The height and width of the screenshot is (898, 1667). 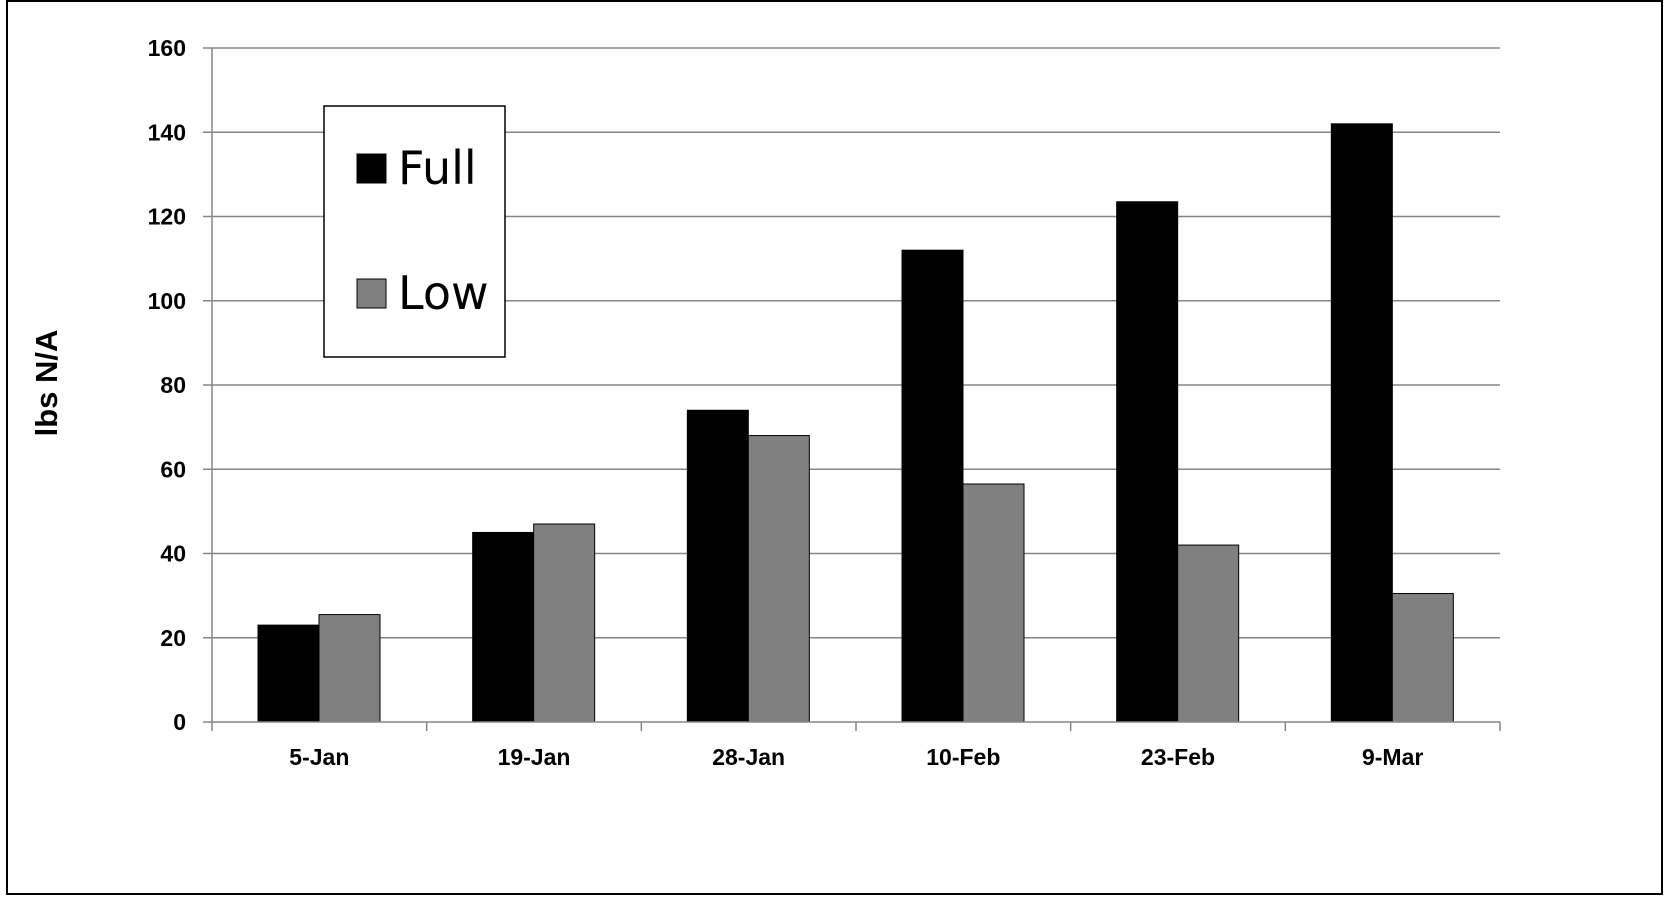 What do you see at coordinates (778, 579) in the screenshot?
I see `bar-low-28-jan` at bounding box center [778, 579].